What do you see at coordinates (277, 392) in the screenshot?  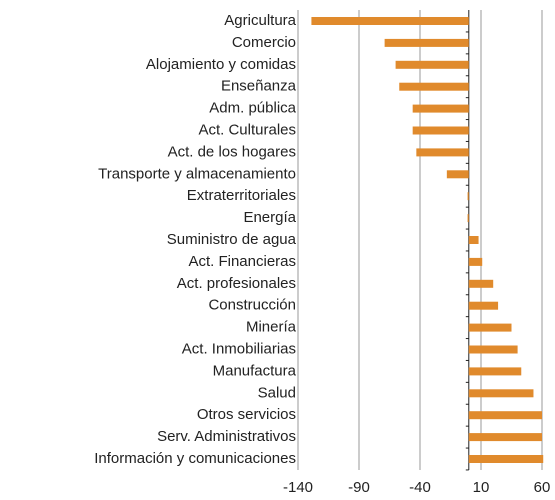 I see `y-tick-label: Salud` at bounding box center [277, 392].